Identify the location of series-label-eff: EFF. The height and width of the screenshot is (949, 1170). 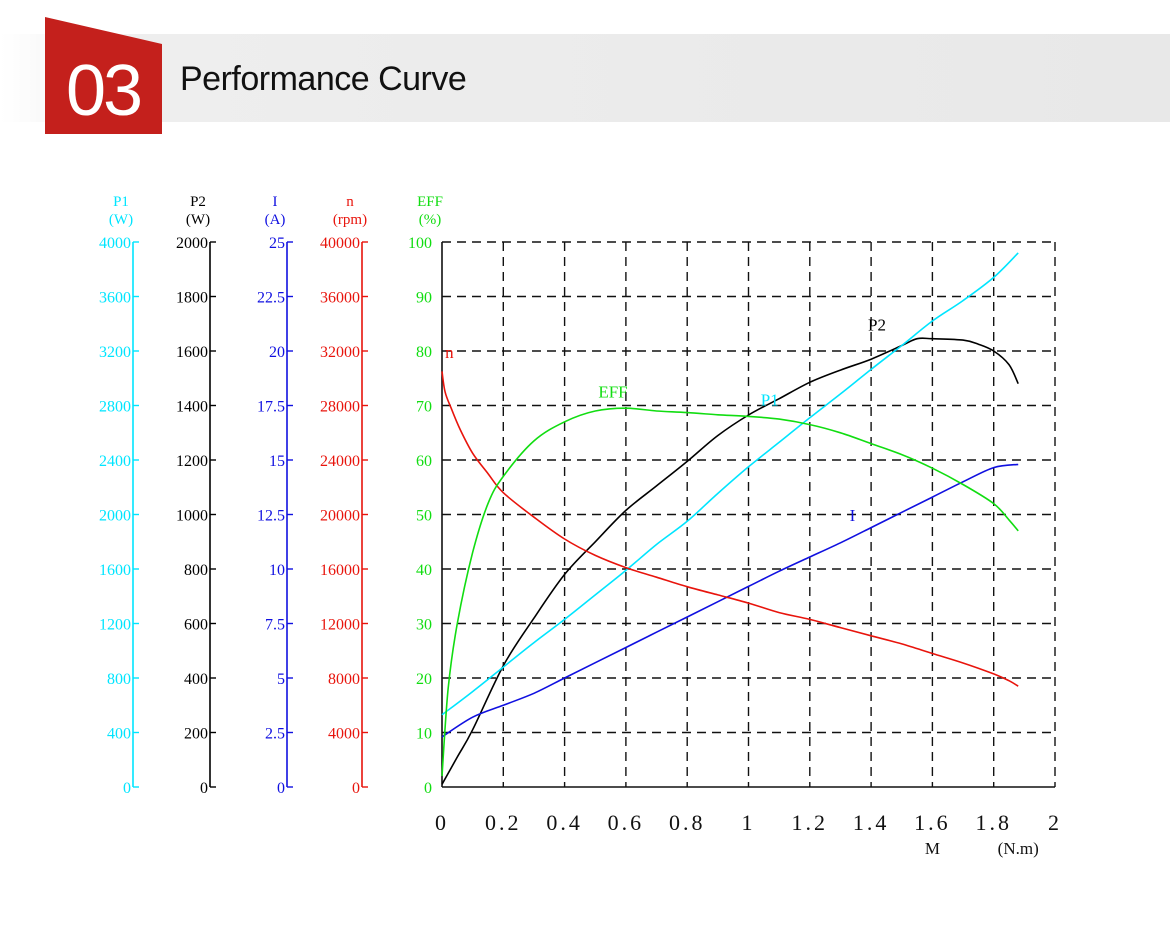
(612, 391).